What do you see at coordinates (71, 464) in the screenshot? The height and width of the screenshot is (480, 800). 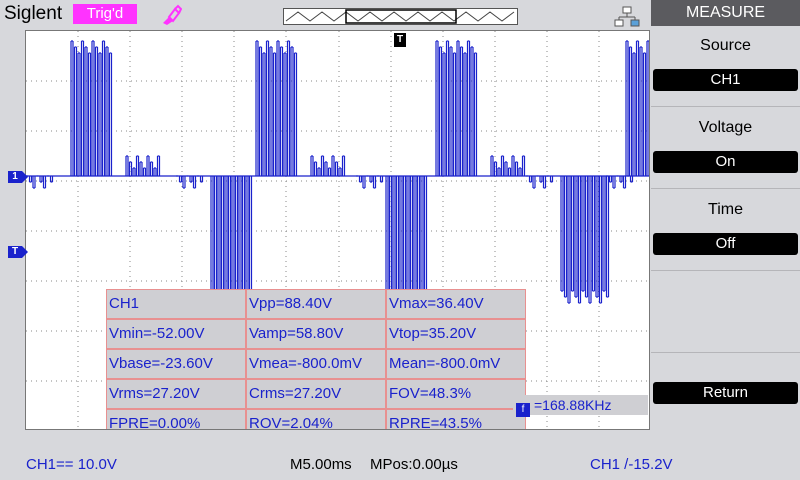 I see `channel1-scale: CH1== 10.0V` at bounding box center [71, 464].